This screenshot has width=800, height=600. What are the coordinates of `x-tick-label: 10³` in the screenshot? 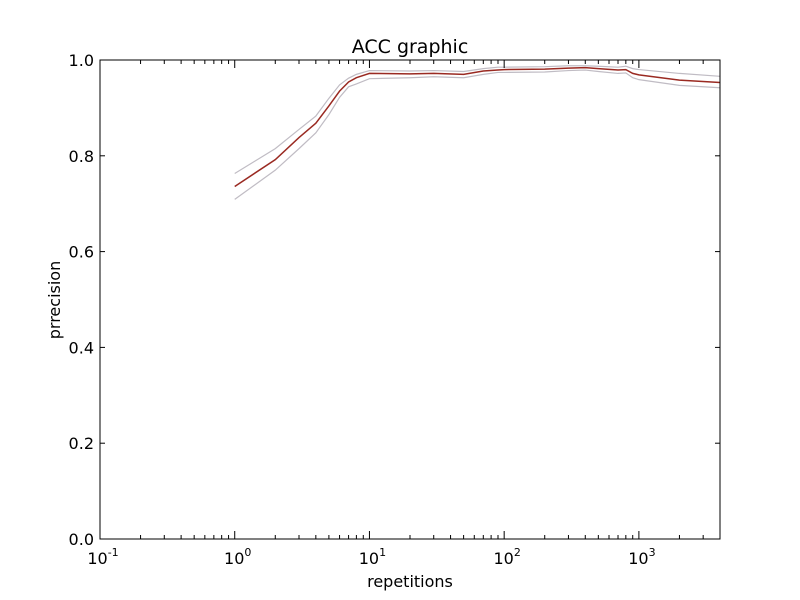 It's located at (641, 557).